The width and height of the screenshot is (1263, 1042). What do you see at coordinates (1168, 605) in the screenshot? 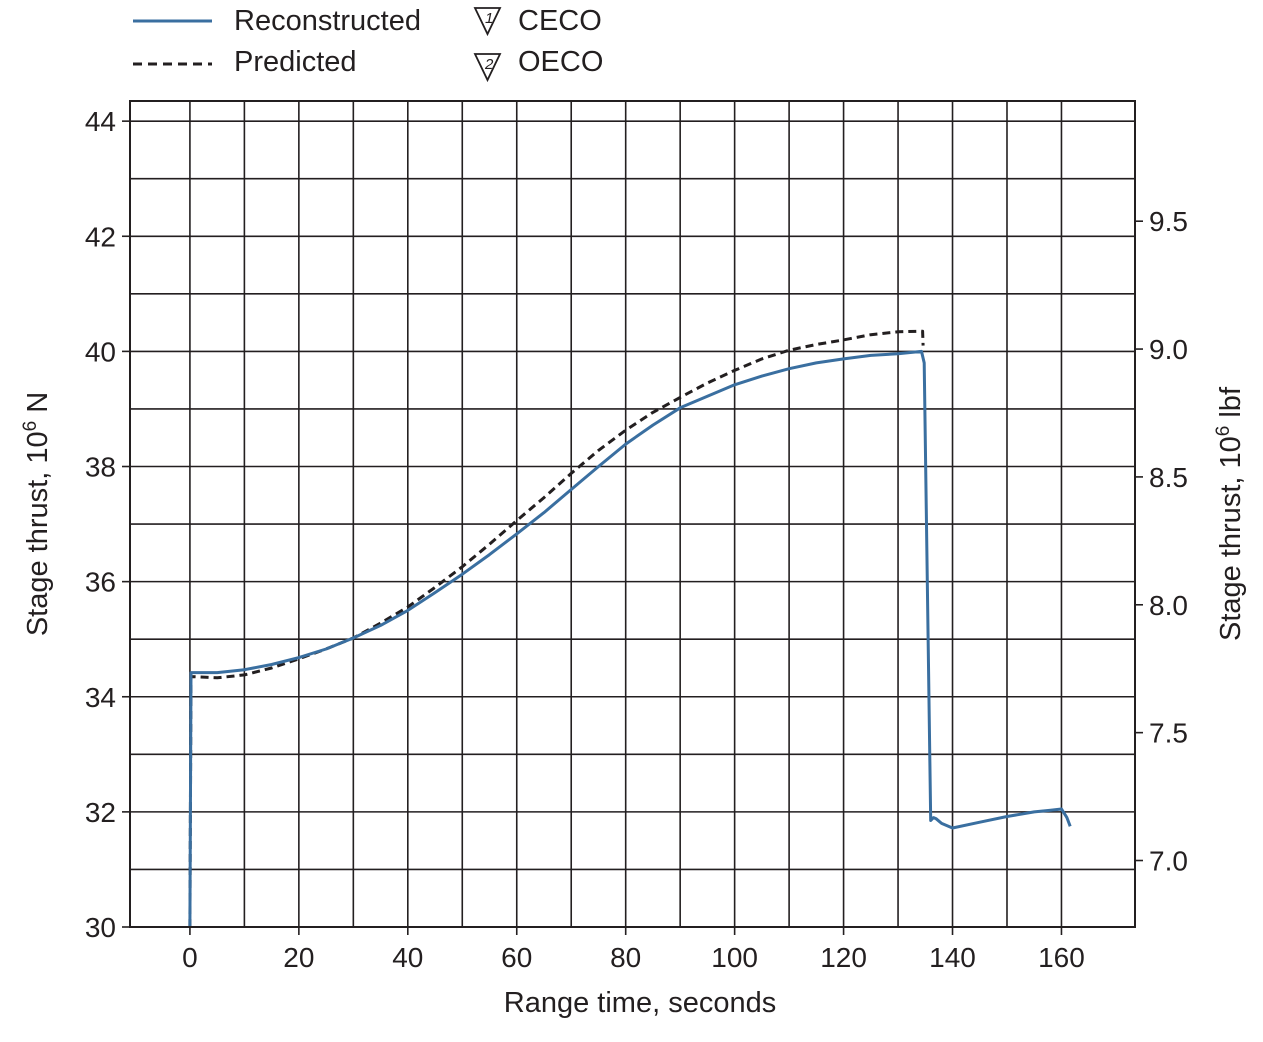
I see `y-right-tick-label: 8.0` at bounding box center [1168, 605].